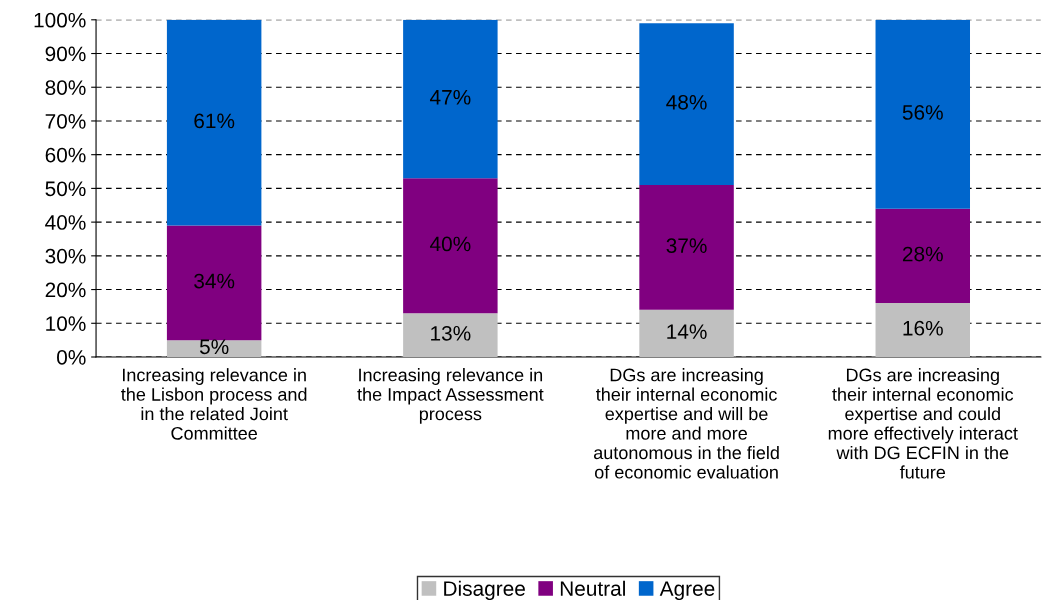  What do you see at coordinates (686, 423) in the screenshot?
I see `x-tick-label: DGs are increasing their internal economic expertise and will be more and more autonomous in the field of economic evaluation` at bounding box center [686, 423].